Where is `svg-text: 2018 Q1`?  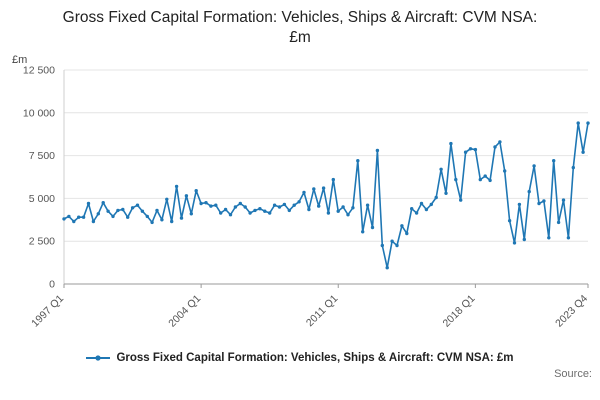 svg-text: 2018 Q1 is located at coordinates (459, 311).